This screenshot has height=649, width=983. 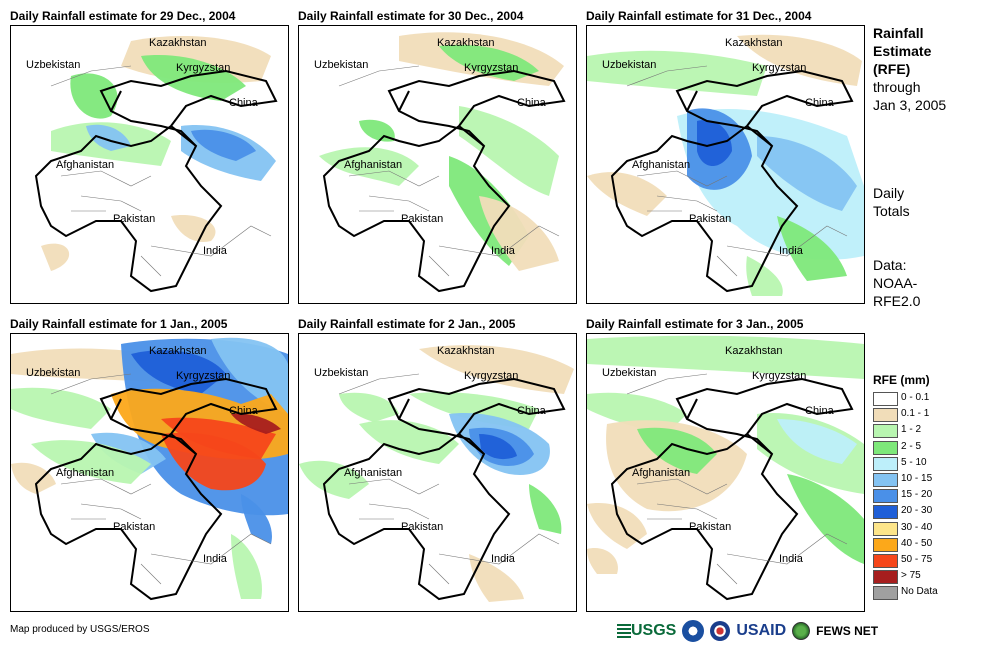 I want to click on sidebar-totals: Daily Totals, so click(x=891, y=202).